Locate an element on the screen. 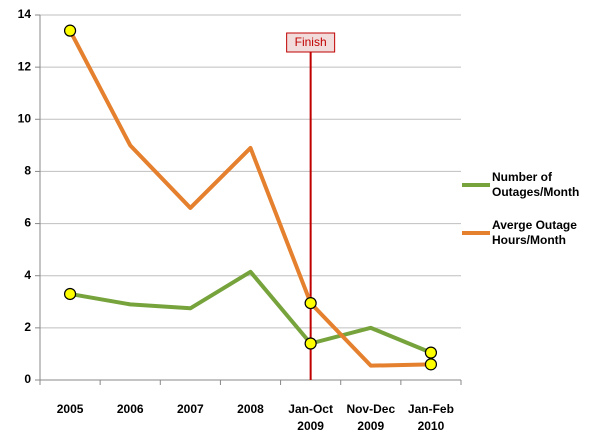  y-tick-label: 0 is located at coordinates (27, 379).